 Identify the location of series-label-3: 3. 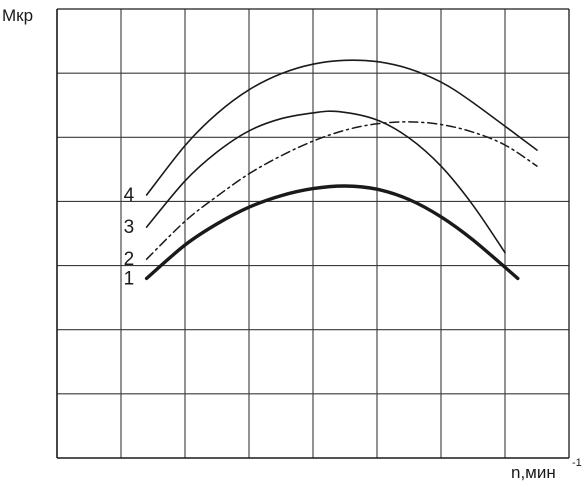
(129, 227).